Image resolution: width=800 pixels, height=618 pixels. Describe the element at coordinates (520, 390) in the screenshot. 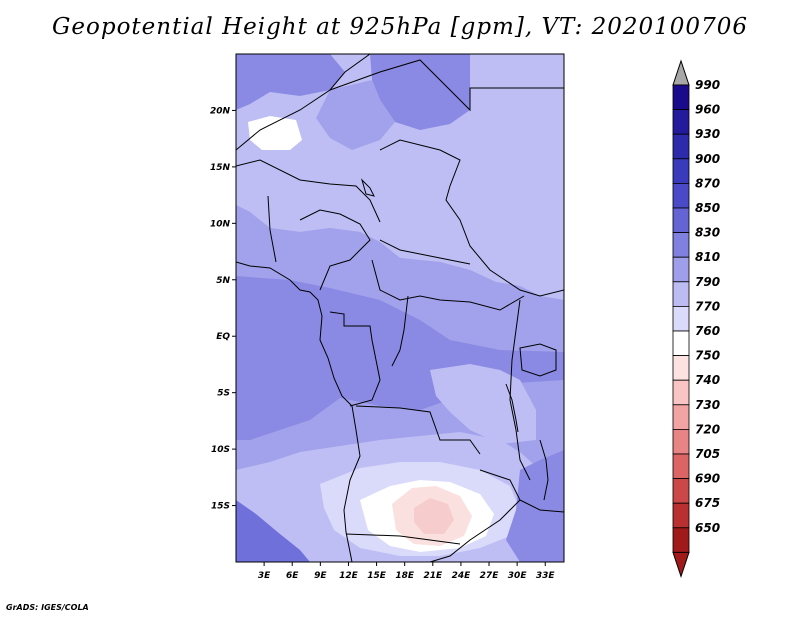

I see `border-drc-east` at that location.